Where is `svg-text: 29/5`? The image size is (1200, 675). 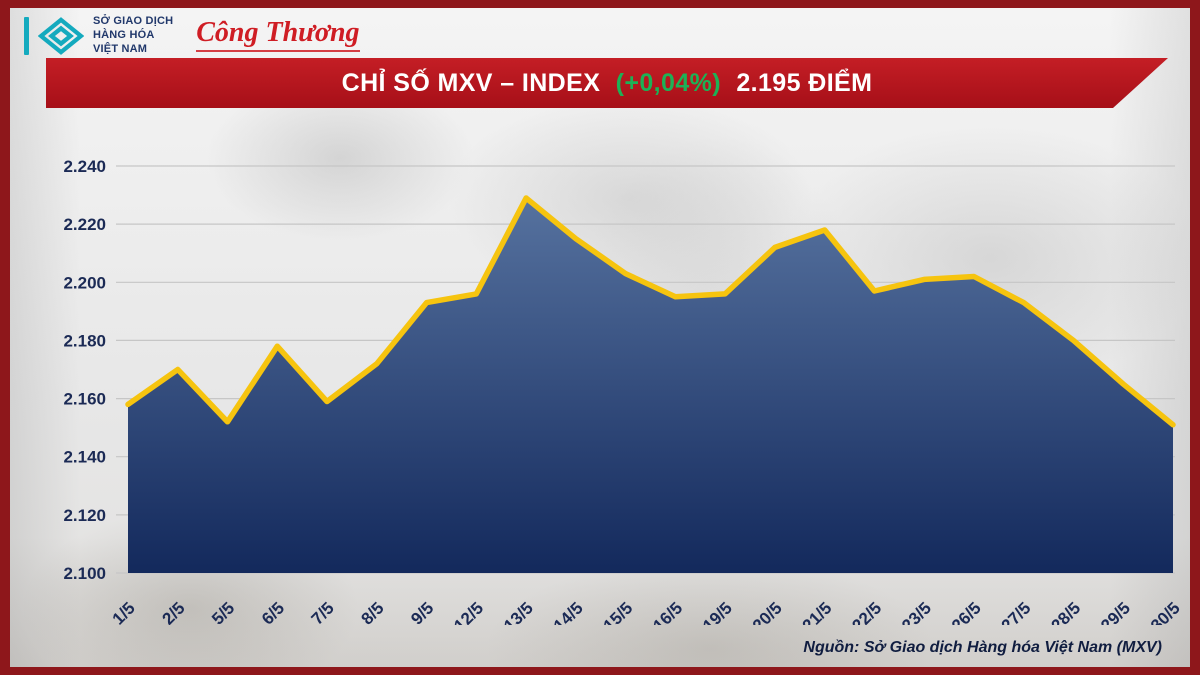 svg-text: 29/5 is located at coordinates (1115, 611).